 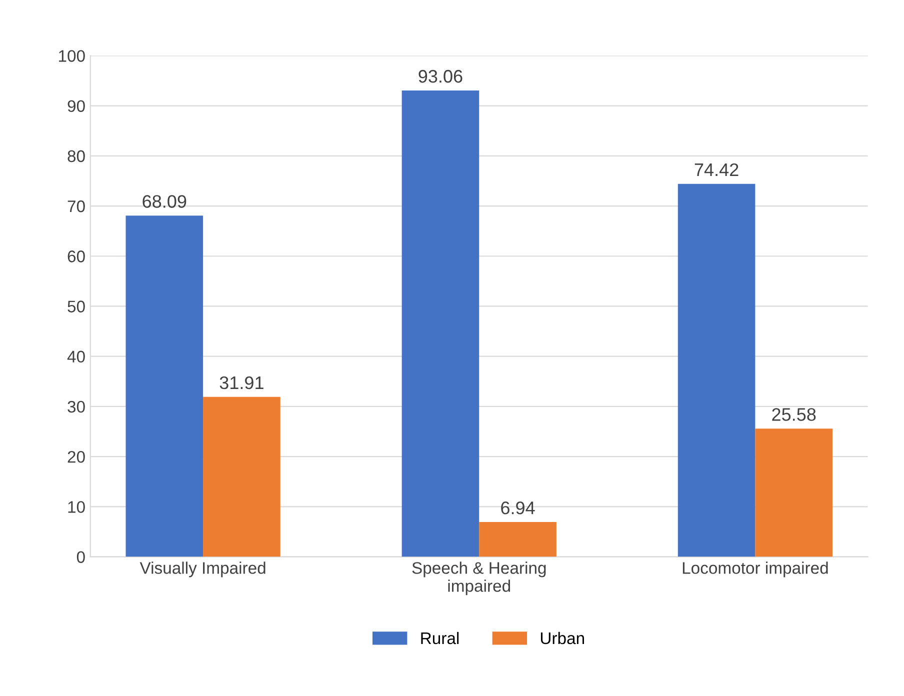 I want to click on data-label: 6.94, so click(x=518, y=508).